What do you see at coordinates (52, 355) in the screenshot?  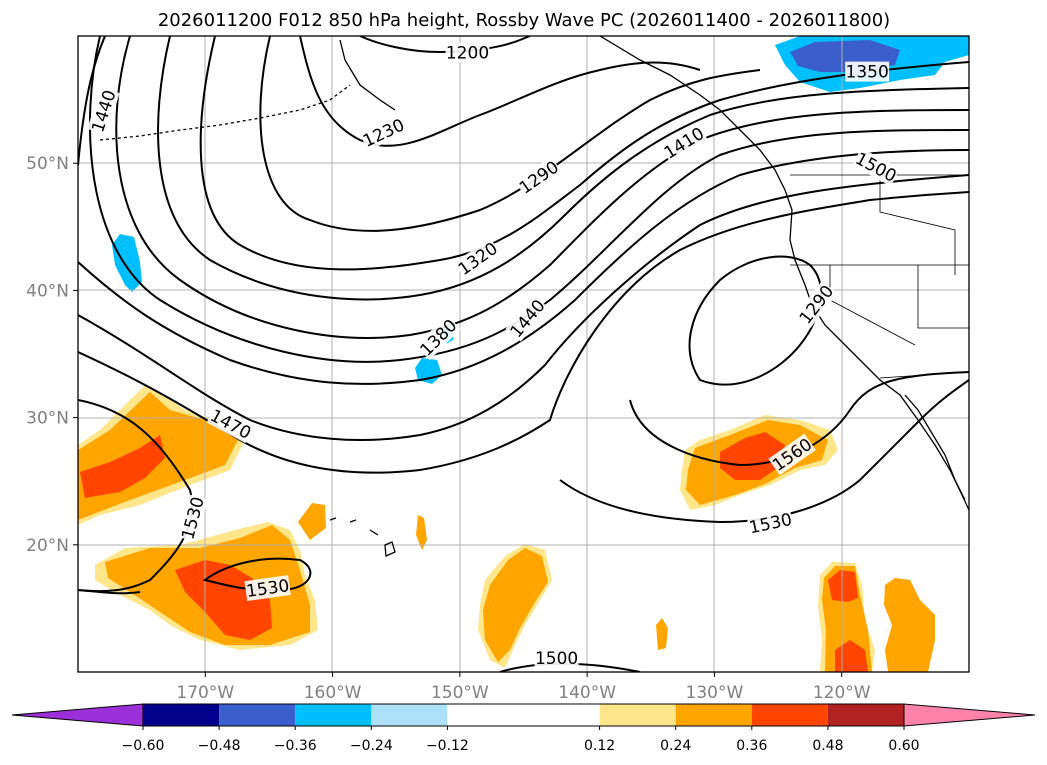 I see `y-axis: 20°N 30°N 40°N 50°N` at bounding box center [52, 355].